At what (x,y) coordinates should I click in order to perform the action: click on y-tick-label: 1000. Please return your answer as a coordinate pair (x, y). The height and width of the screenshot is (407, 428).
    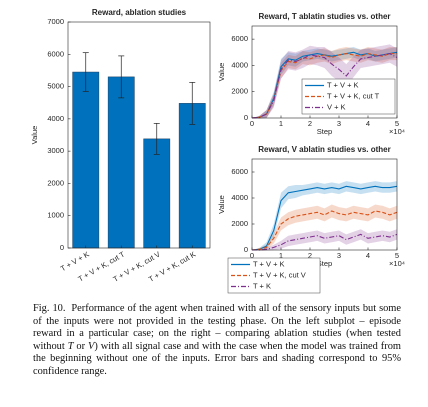
    Looking at the image, I should click on (55, 215).